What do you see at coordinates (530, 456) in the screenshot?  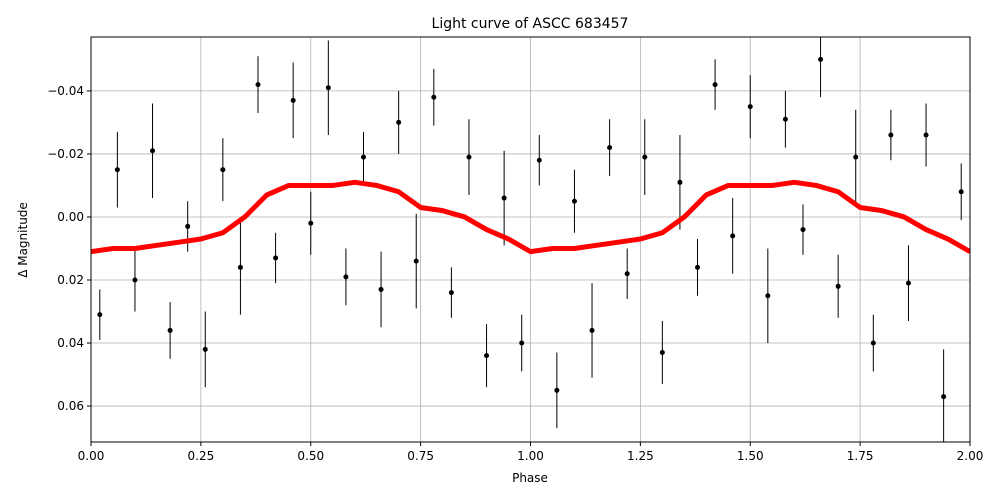 I see `x-tick-label: 1.00` at bounding box center [530, 456].